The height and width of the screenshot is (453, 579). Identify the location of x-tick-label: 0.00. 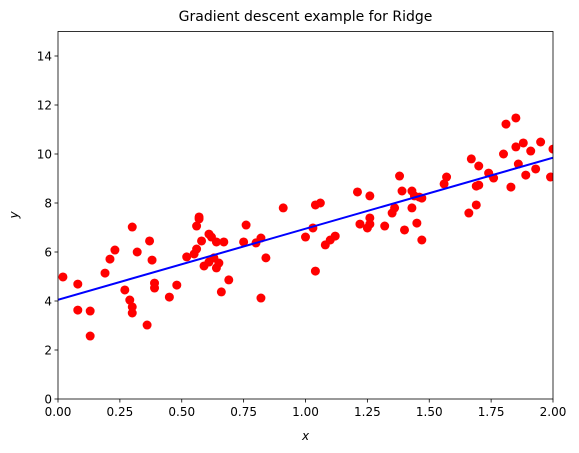
(58, 412).